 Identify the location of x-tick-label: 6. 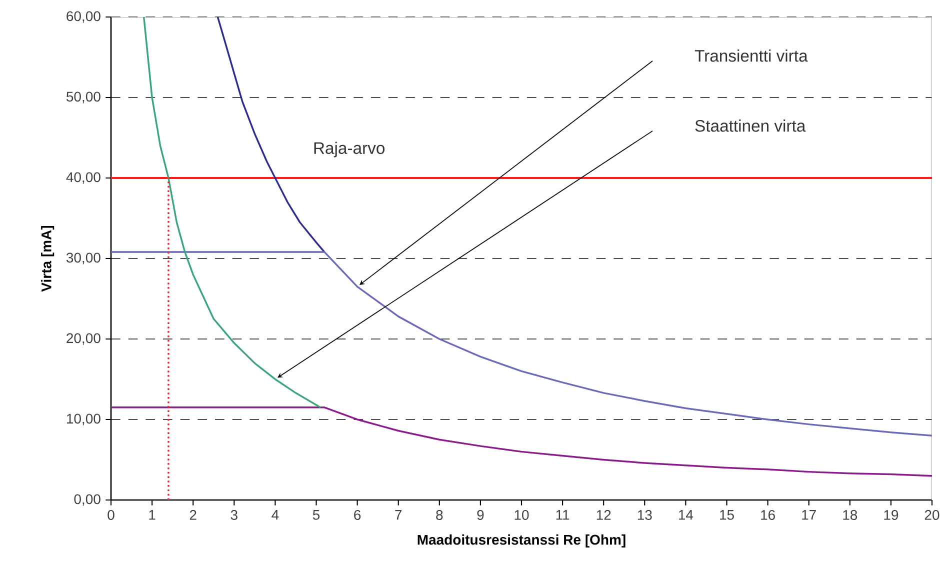
(357, 515).